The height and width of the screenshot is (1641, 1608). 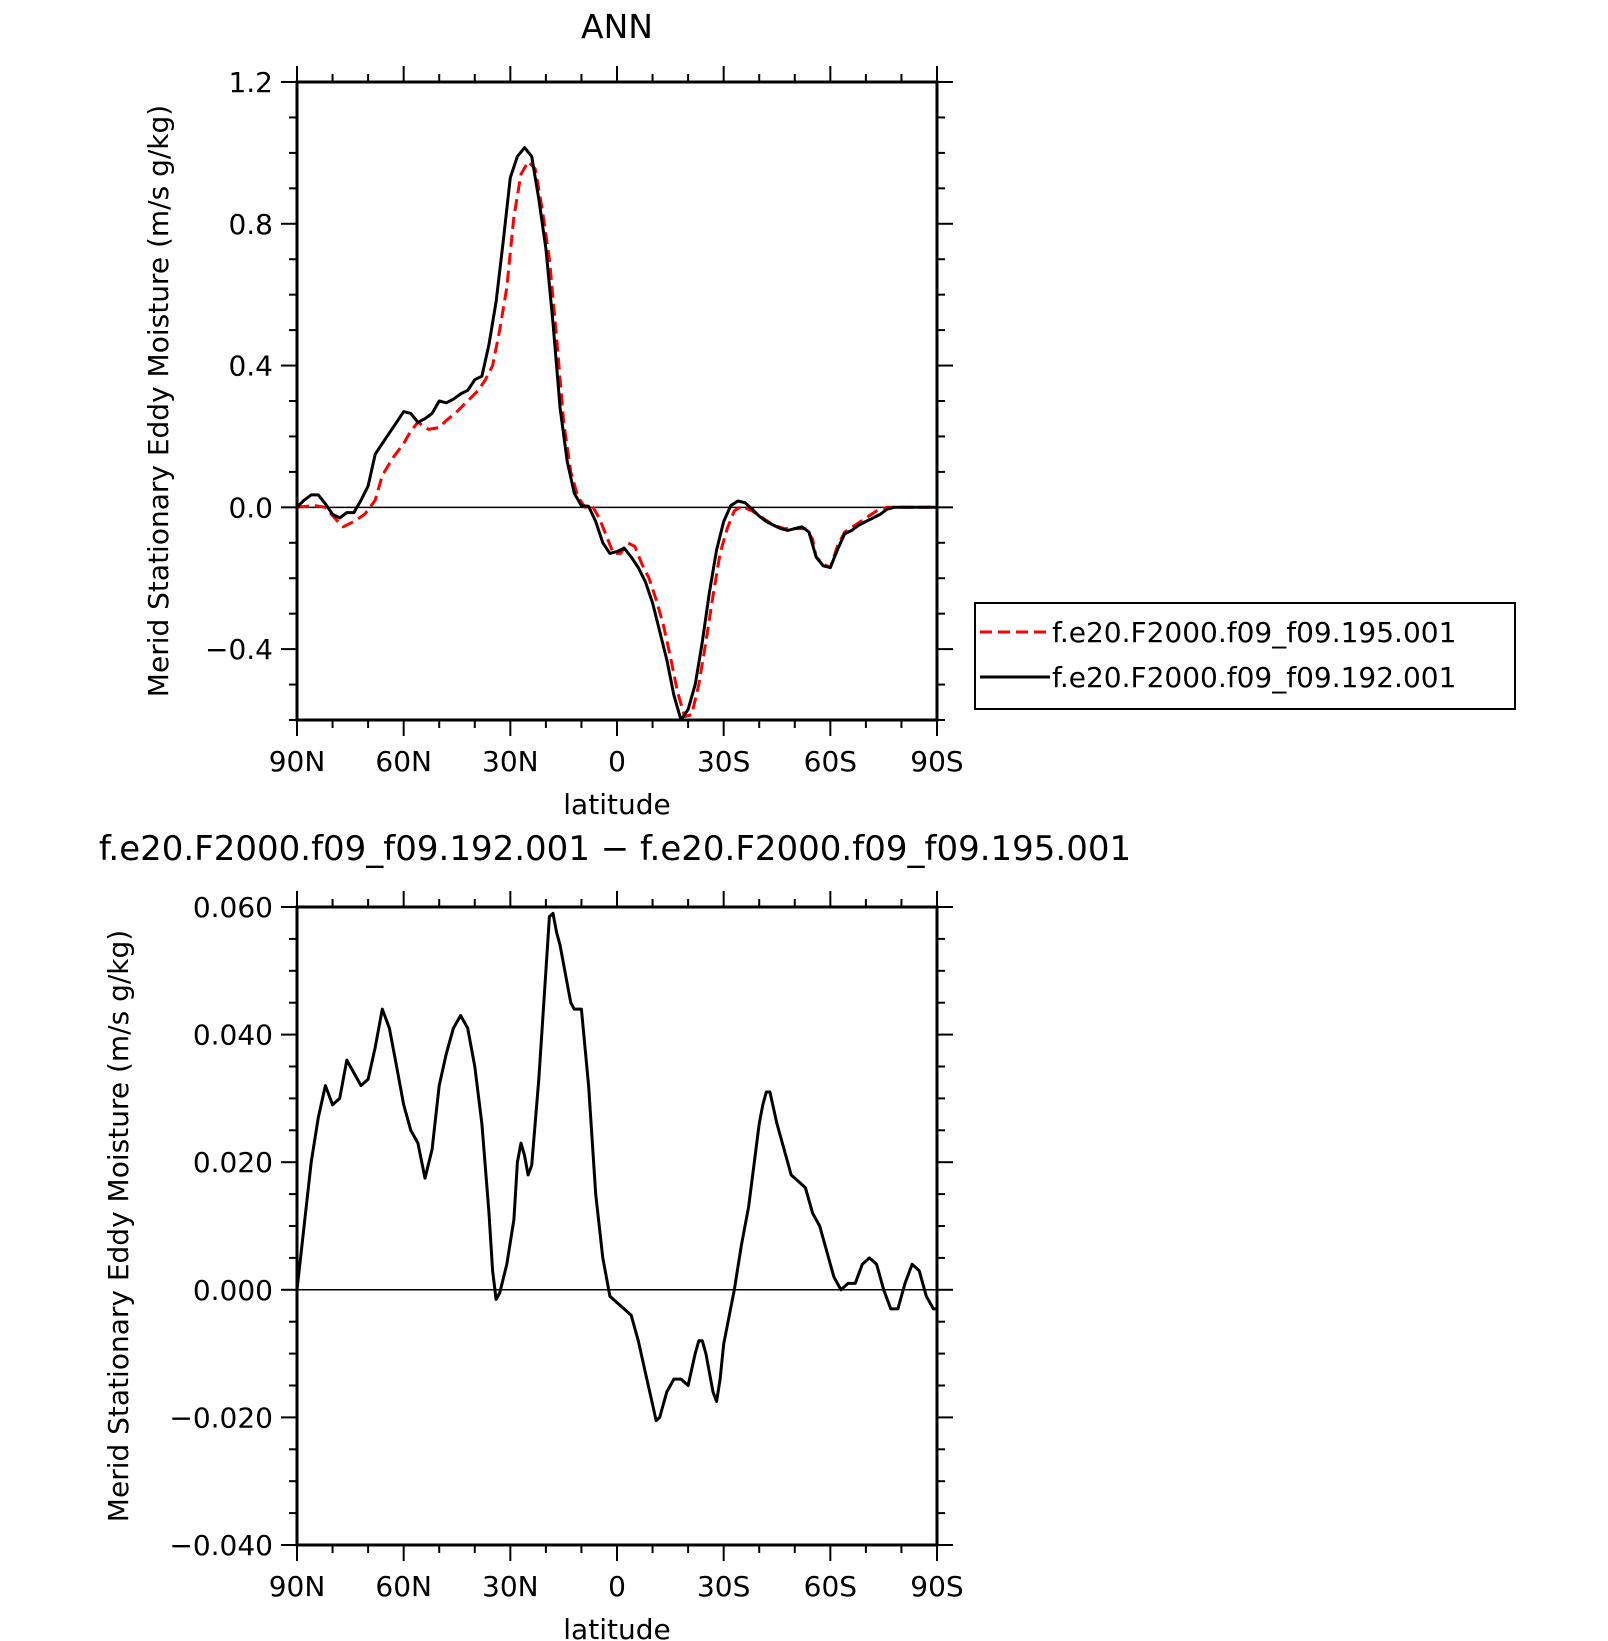 I want to click on y-tick-label: 0.4, so click(x=250, y=366).